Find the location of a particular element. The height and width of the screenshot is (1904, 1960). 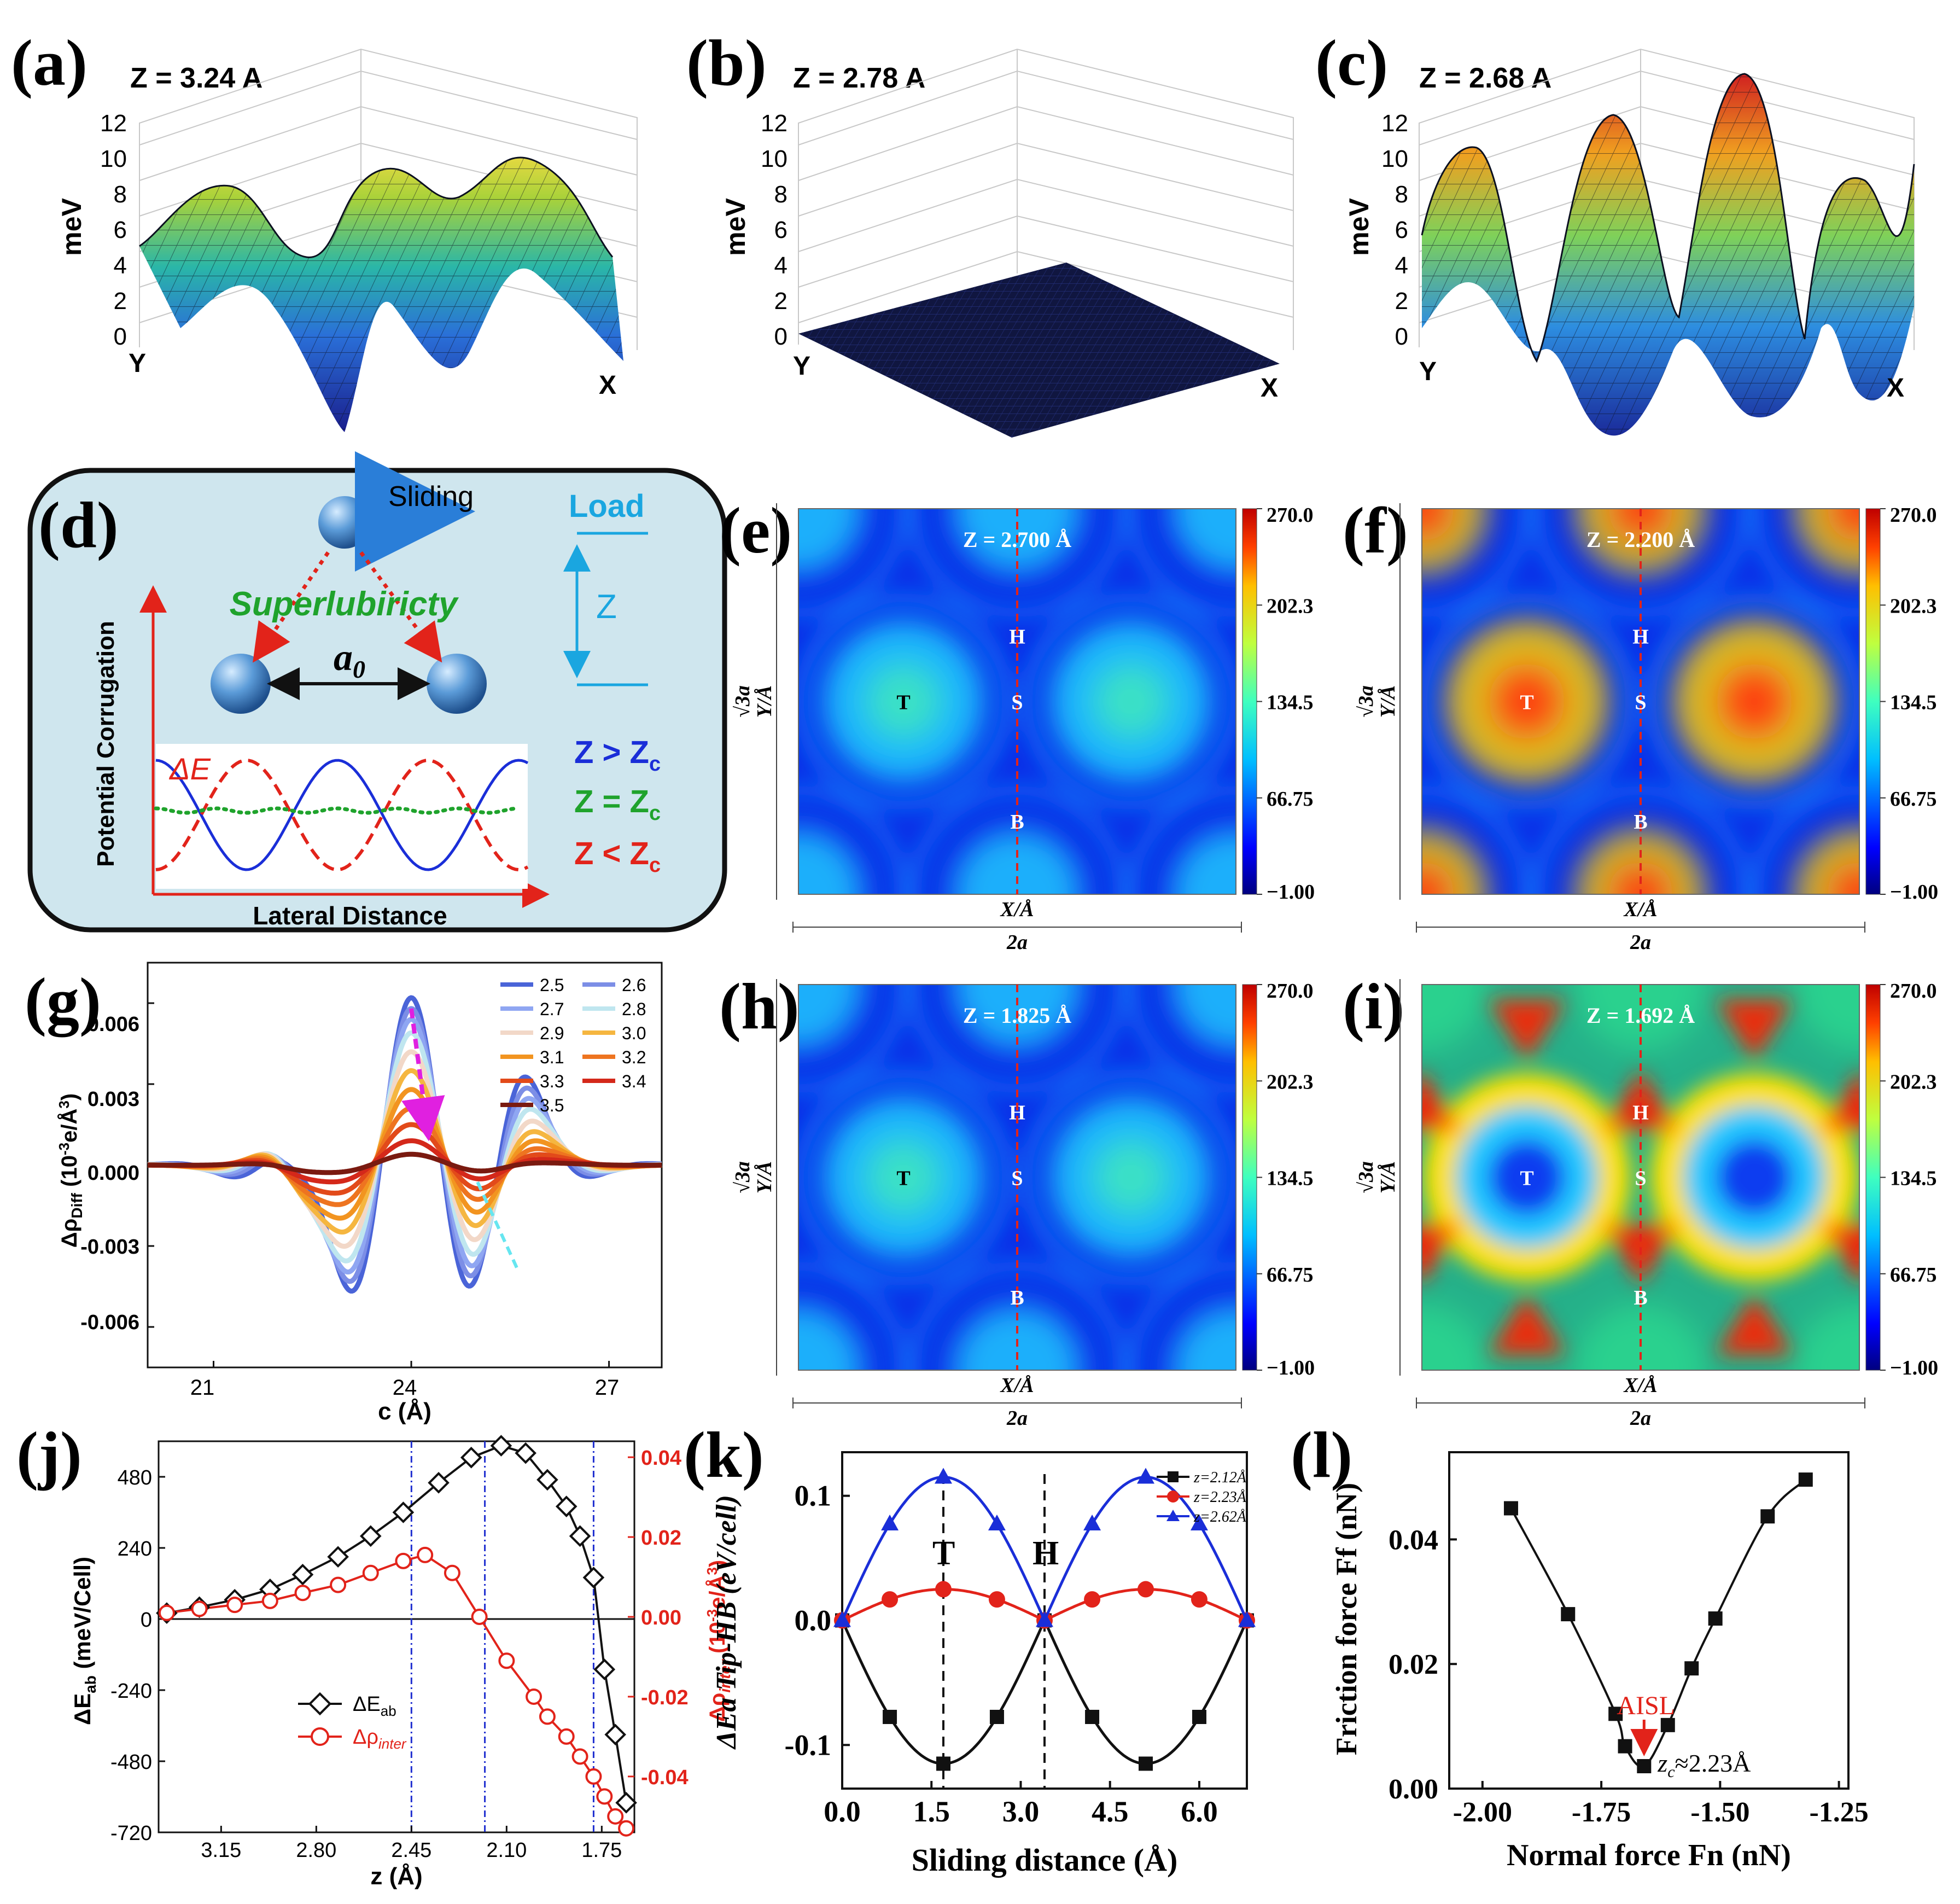

y-ticks: 0.04 0.02 0.00 is located at coordinates (1413, 1664).